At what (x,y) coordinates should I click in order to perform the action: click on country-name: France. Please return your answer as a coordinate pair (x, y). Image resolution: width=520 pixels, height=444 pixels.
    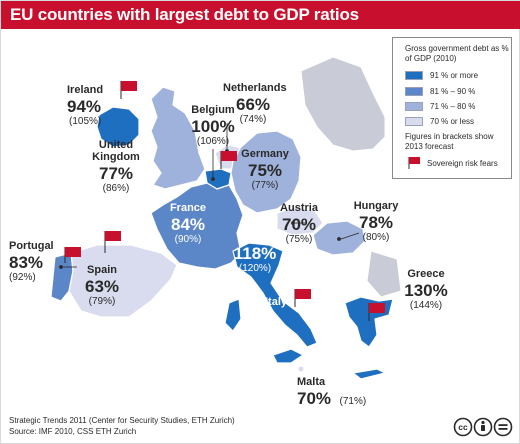
    Looking at the image, I should click on (188, 208).